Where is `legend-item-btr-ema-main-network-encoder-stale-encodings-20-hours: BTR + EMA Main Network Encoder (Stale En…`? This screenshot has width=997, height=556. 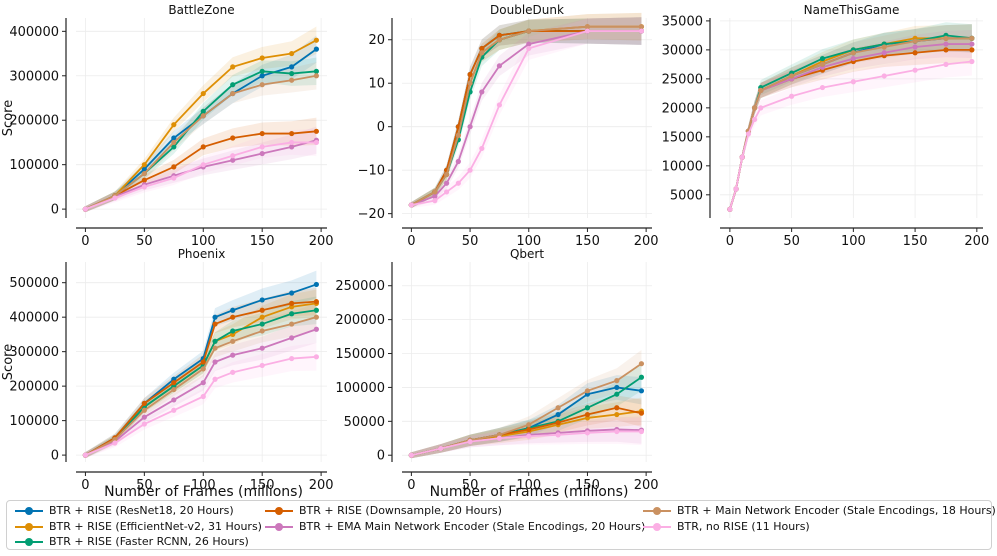
legend-item-btr-ema-main-network-encoder-stale-encodings-20-hours: BTR + EMA Main Network Encoder (Stale En… is located at coordinates (455, 526).